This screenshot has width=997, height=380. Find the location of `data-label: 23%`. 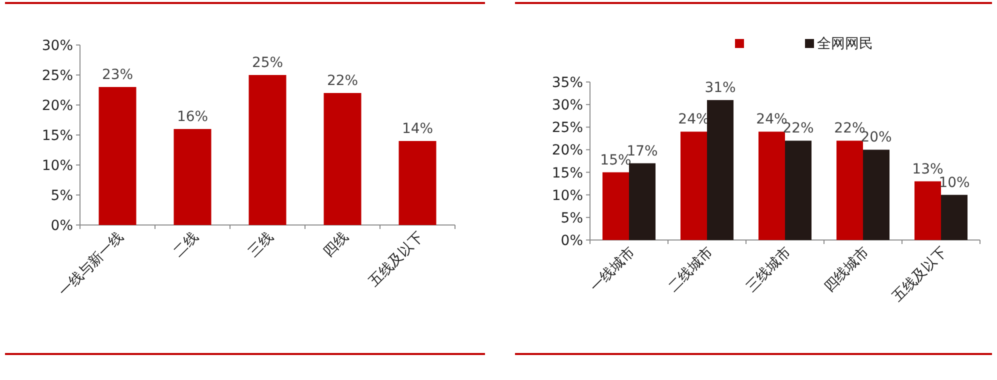

data-label: 23% is located at coordinates (118, 75).